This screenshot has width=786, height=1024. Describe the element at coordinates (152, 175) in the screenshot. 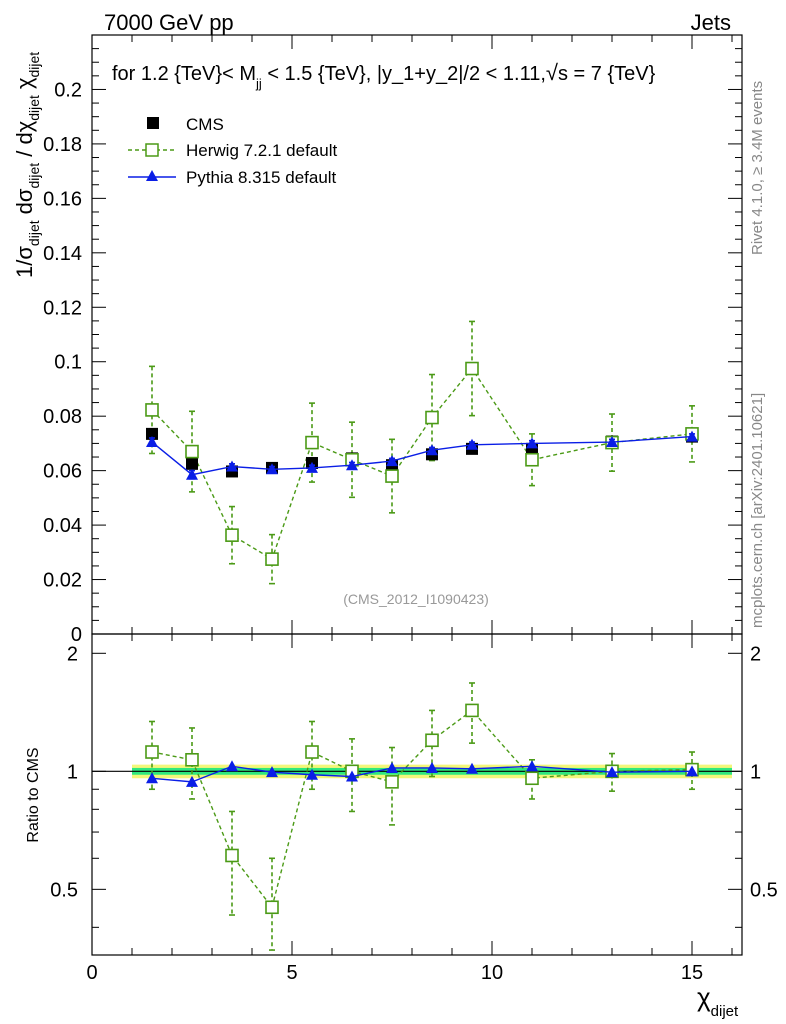

I see `legend-pythia-marker` at that location.